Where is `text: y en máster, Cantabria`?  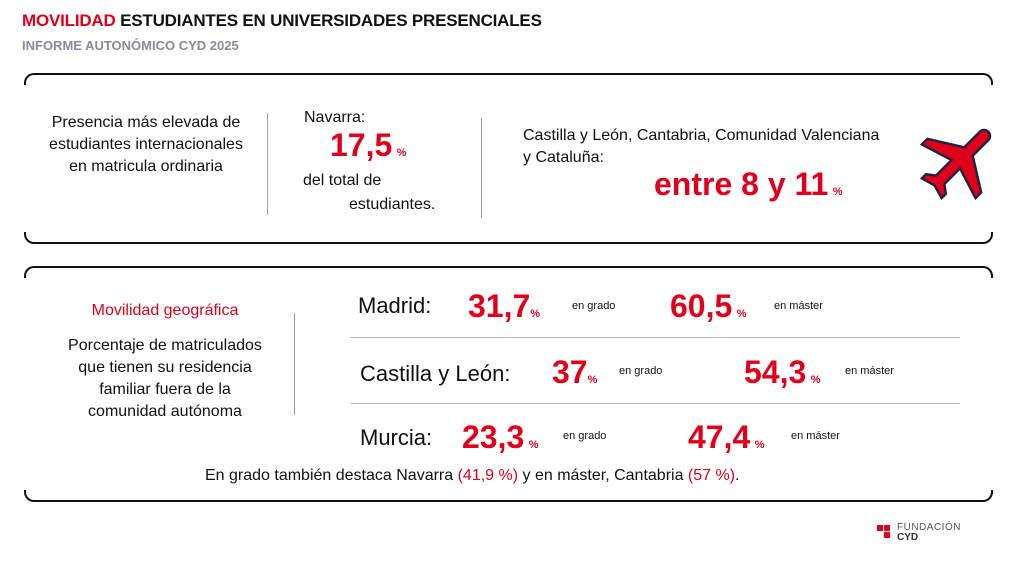
text: y en máster, Cantabria is located at coordinates (603, 475).